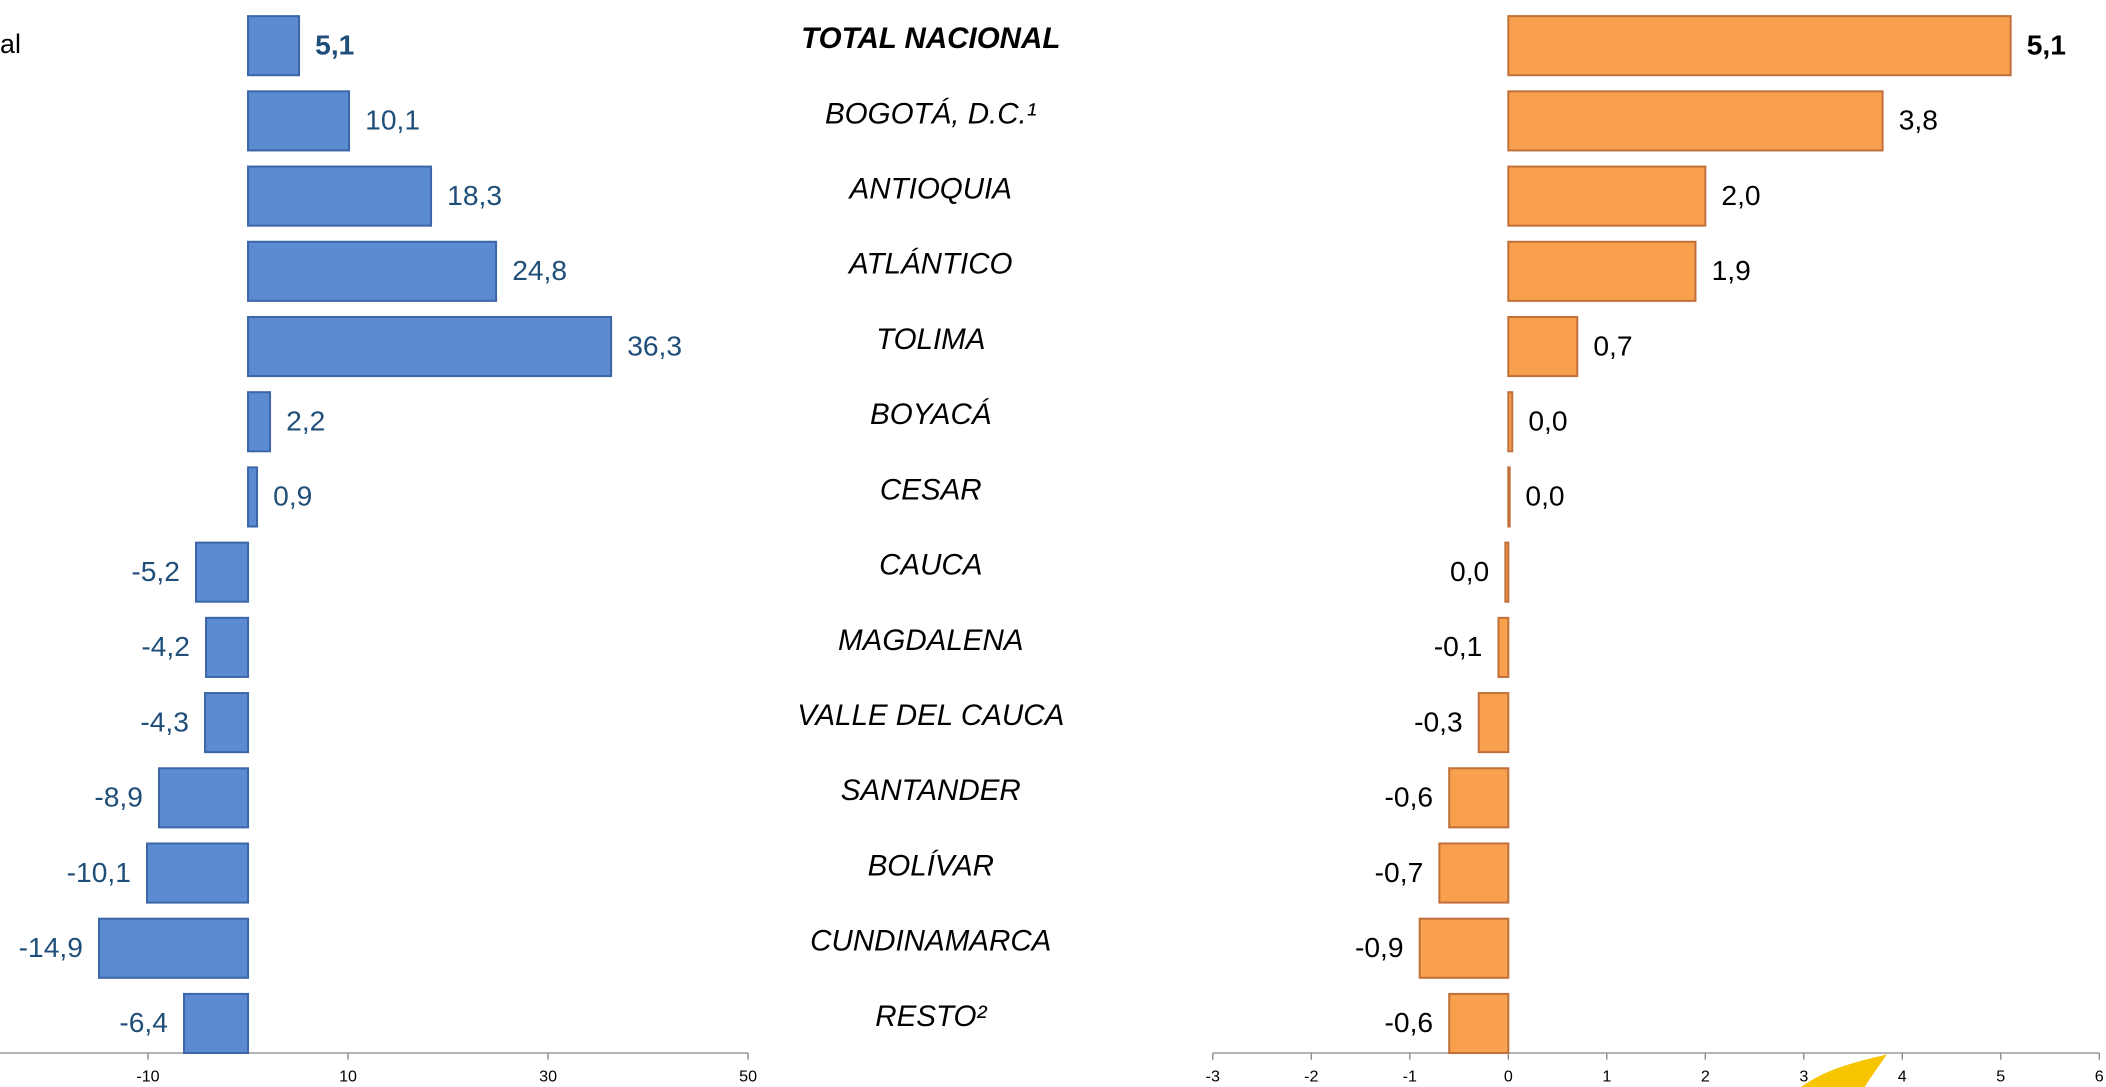 Image resolution: width=2106 pixels, height=1087 pixels. Describe the element at coordinates (155, 571) in the screenshot. I see `value-label: -5,2` at that location.